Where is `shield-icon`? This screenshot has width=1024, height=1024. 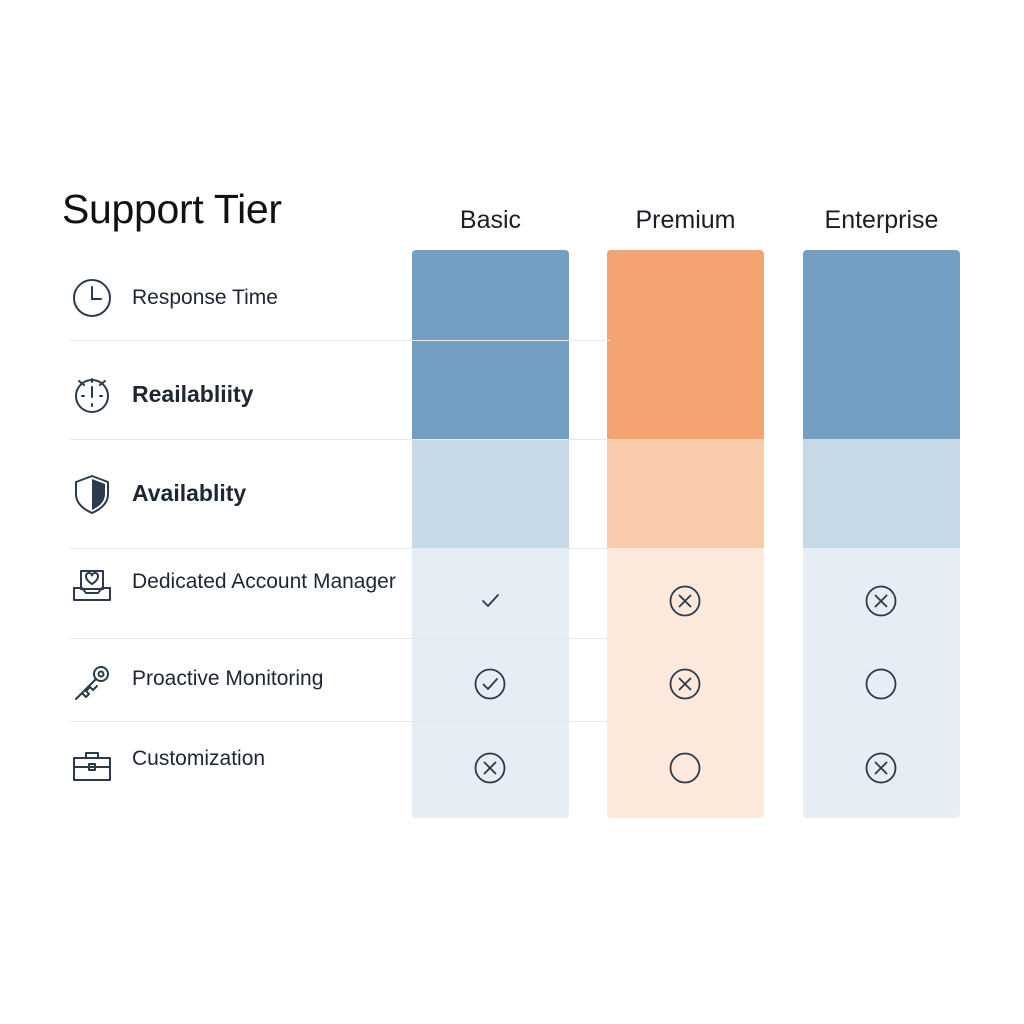 shield-icon is located at coordinates (92, 494).